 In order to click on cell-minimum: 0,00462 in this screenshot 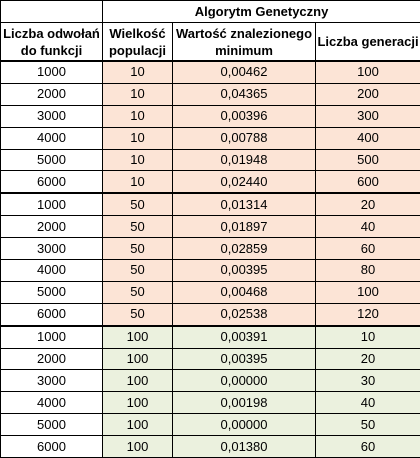, I will do `click(244, 72)`.